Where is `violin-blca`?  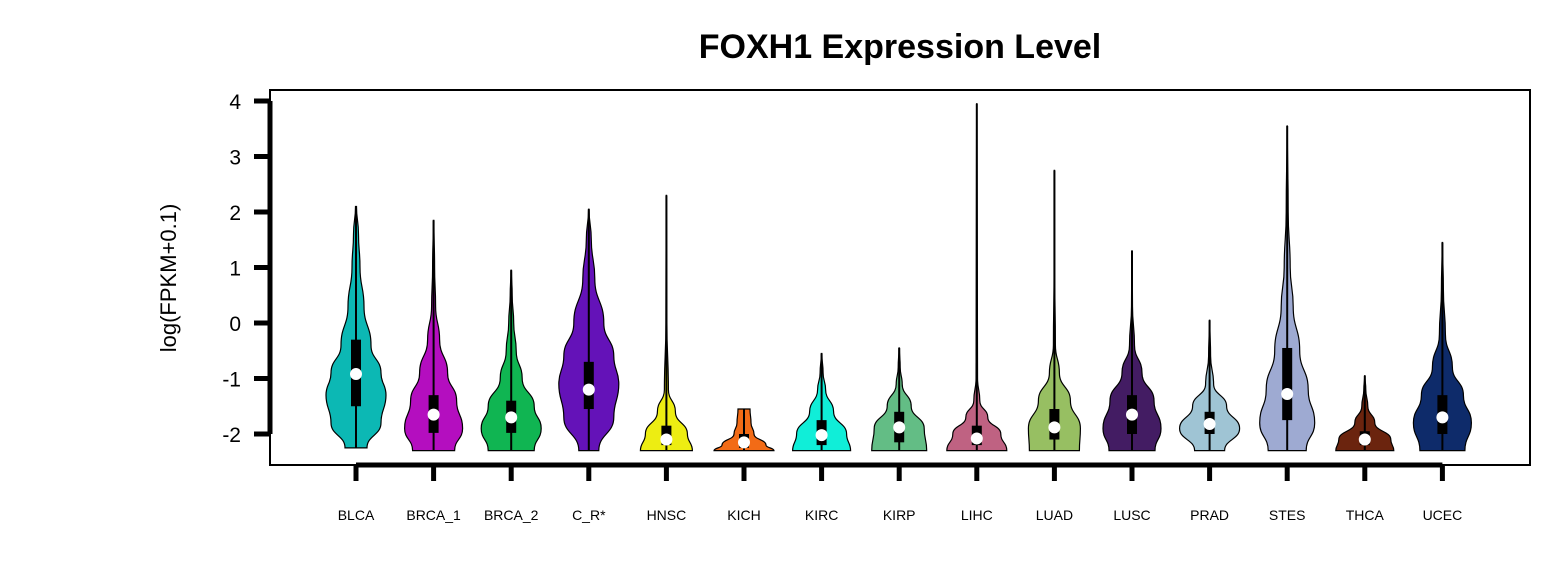
violin-blca is located at coordinates (356, 327).